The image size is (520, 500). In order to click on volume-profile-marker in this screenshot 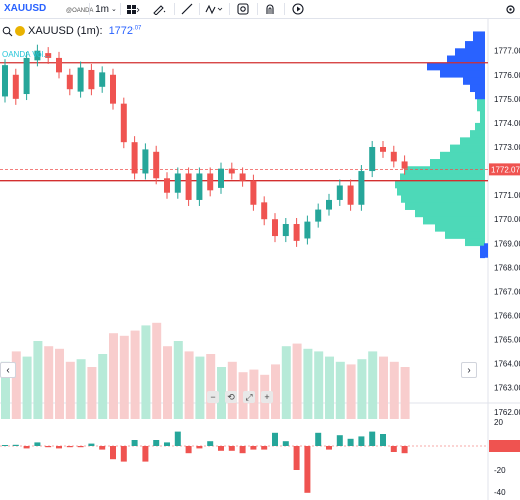, I will do `click(486, 250)`.